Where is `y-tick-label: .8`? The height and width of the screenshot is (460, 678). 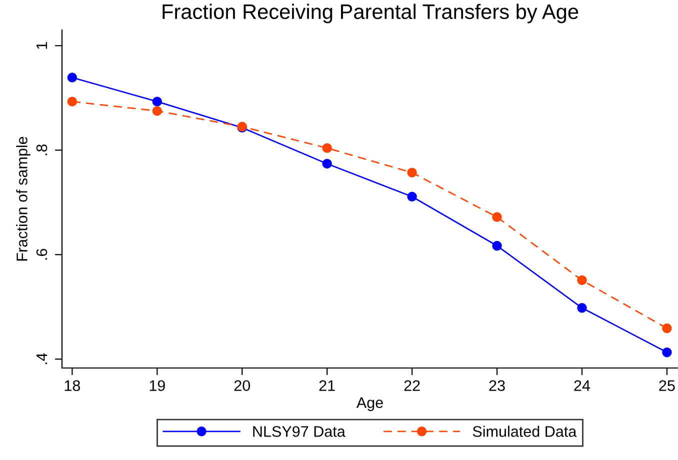 y-tick-label: .8 is located at coordinates (42, 150).